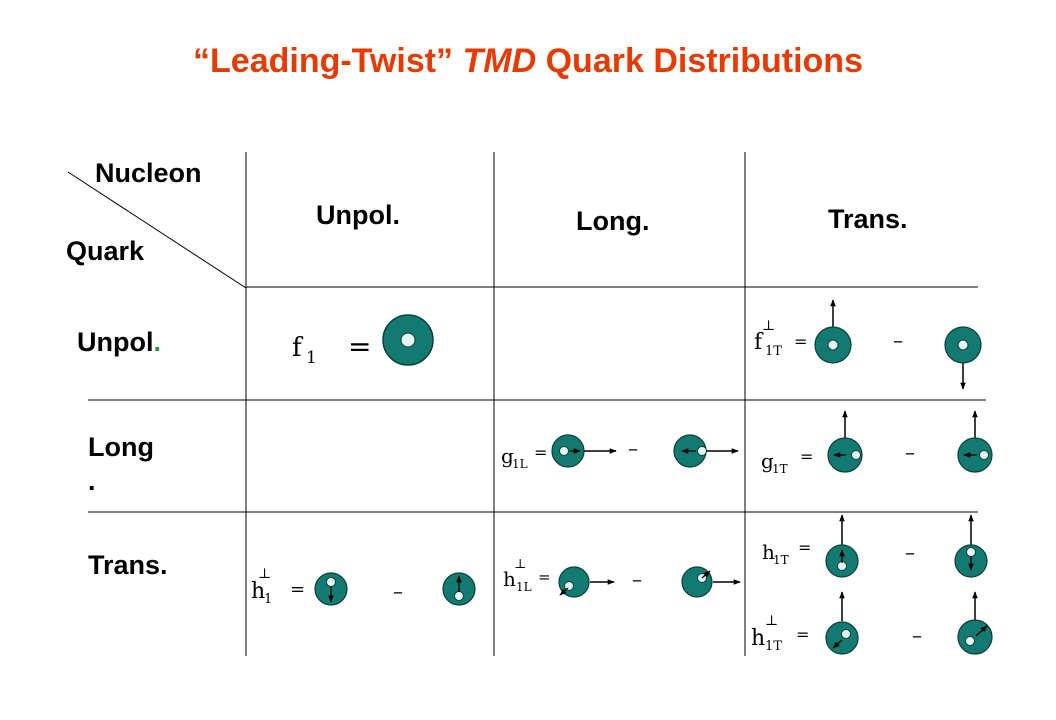  Describe the element at coordinates (613, 221) in the screenshot. I see `column-header-long: Long.` at that location.